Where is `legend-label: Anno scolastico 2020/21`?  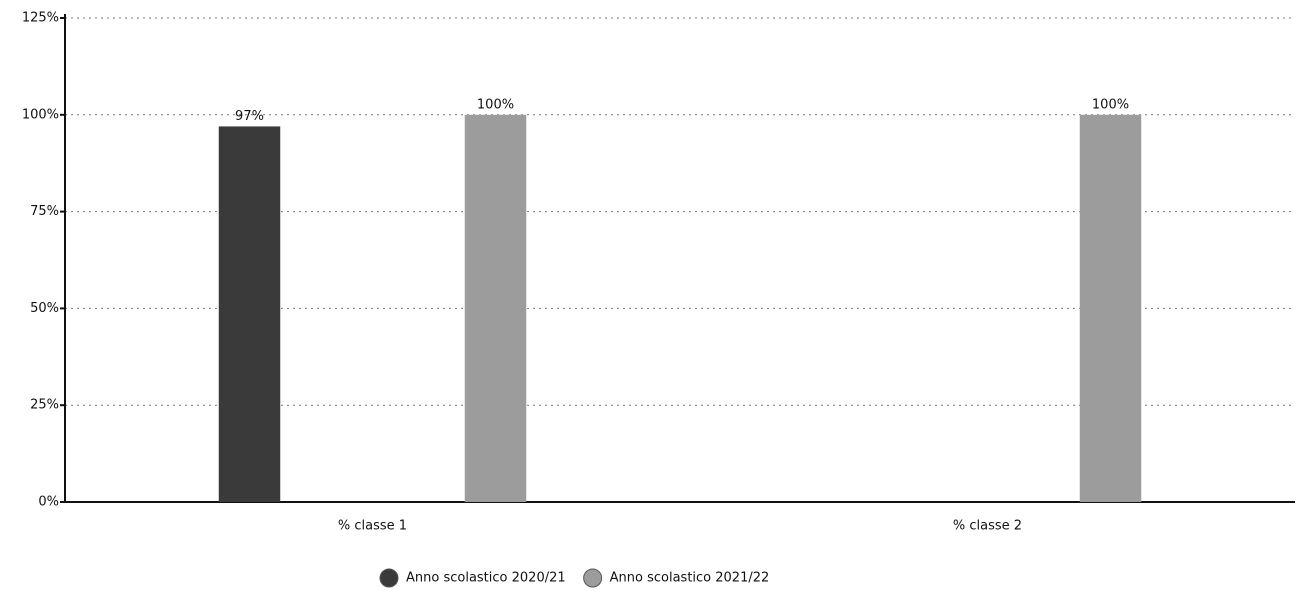
legend-label: Anno scolastico 2020/21 is located at coordinates (486, 578).